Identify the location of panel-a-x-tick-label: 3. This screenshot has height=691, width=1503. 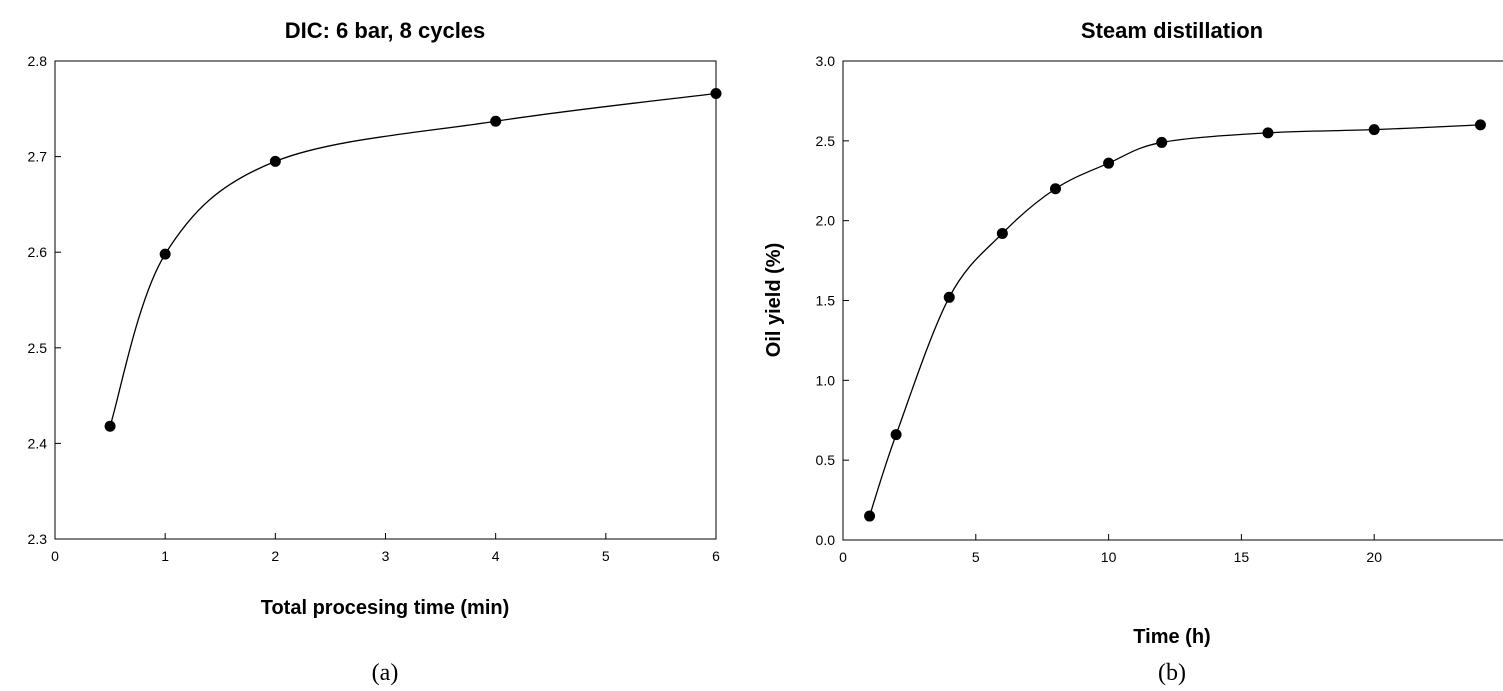
(386, 556).